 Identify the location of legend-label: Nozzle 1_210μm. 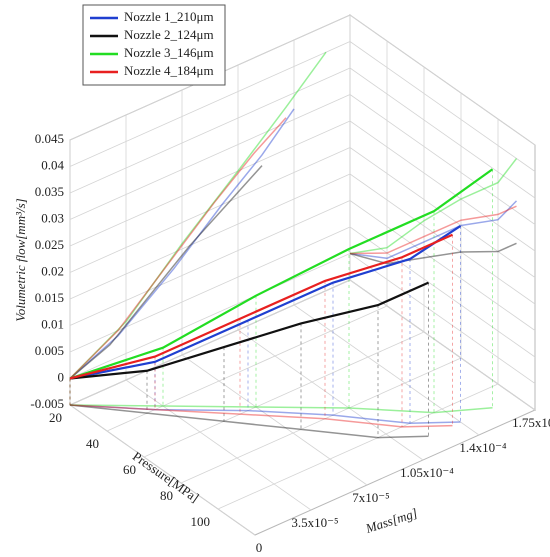
(169, 16).